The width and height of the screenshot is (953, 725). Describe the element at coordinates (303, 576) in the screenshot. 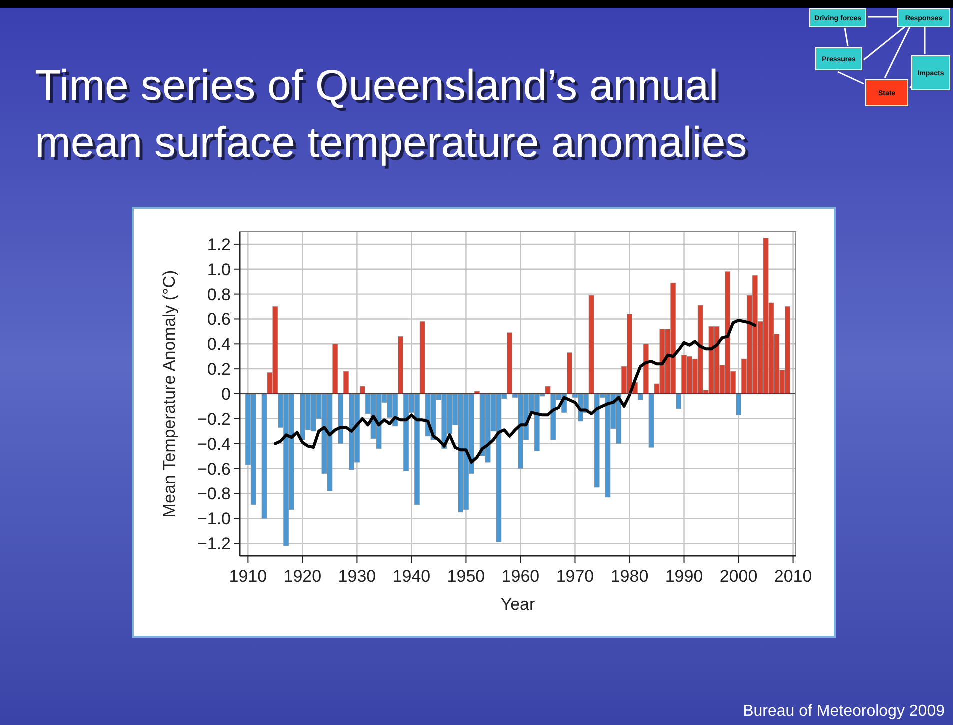

I see `x-tick-label: 1920` at that location.